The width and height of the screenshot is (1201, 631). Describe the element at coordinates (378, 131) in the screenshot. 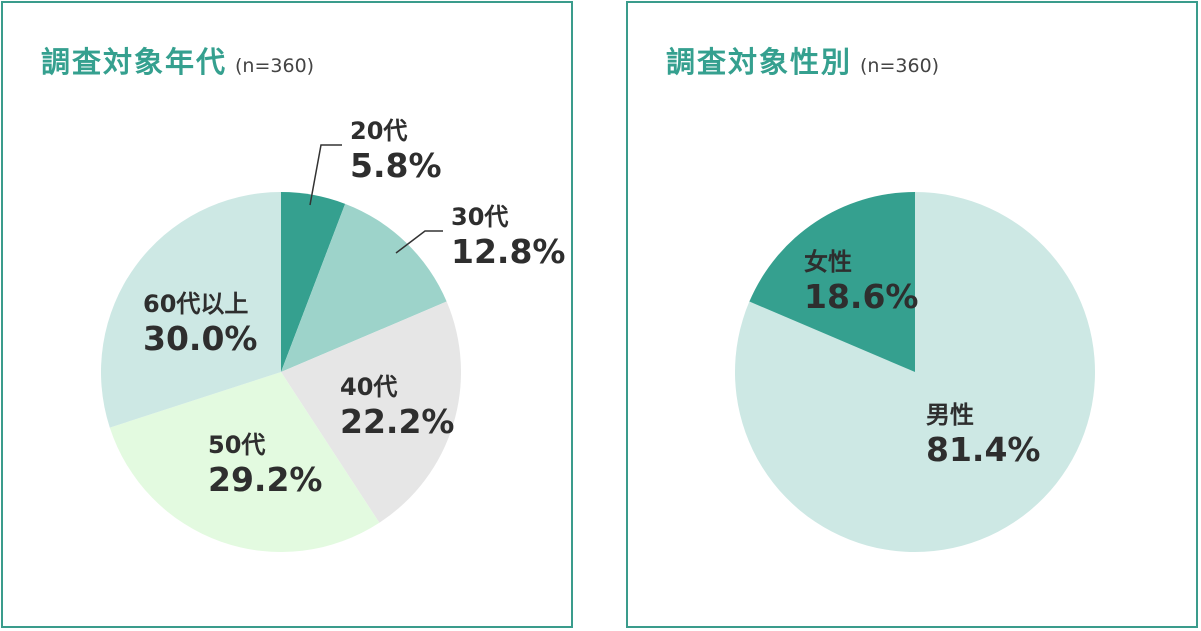

I see `age-category-label-0: 20代` at that location.